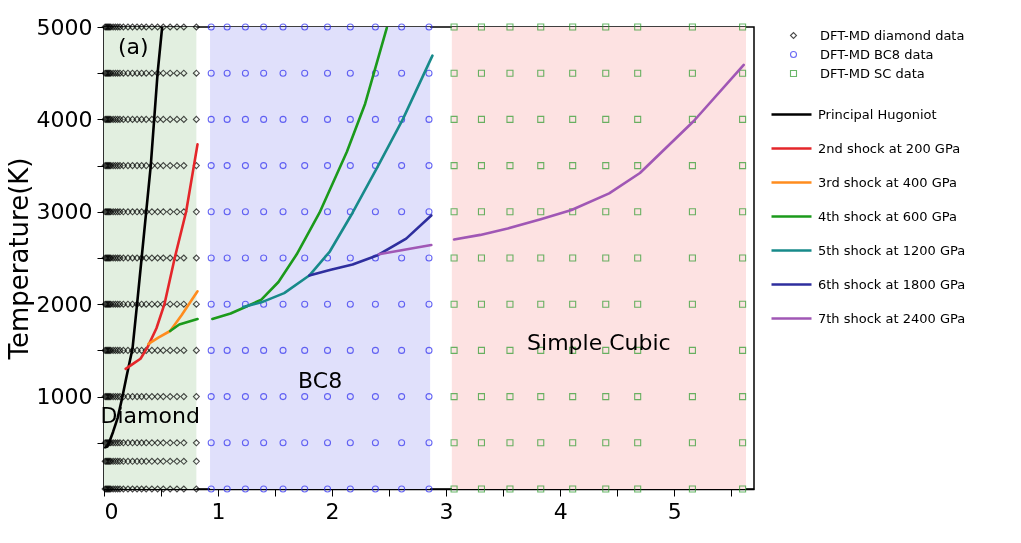 This screenshot has width=1021, height=543. I want to click on y-tick-label: 4000, so click(64, 119).